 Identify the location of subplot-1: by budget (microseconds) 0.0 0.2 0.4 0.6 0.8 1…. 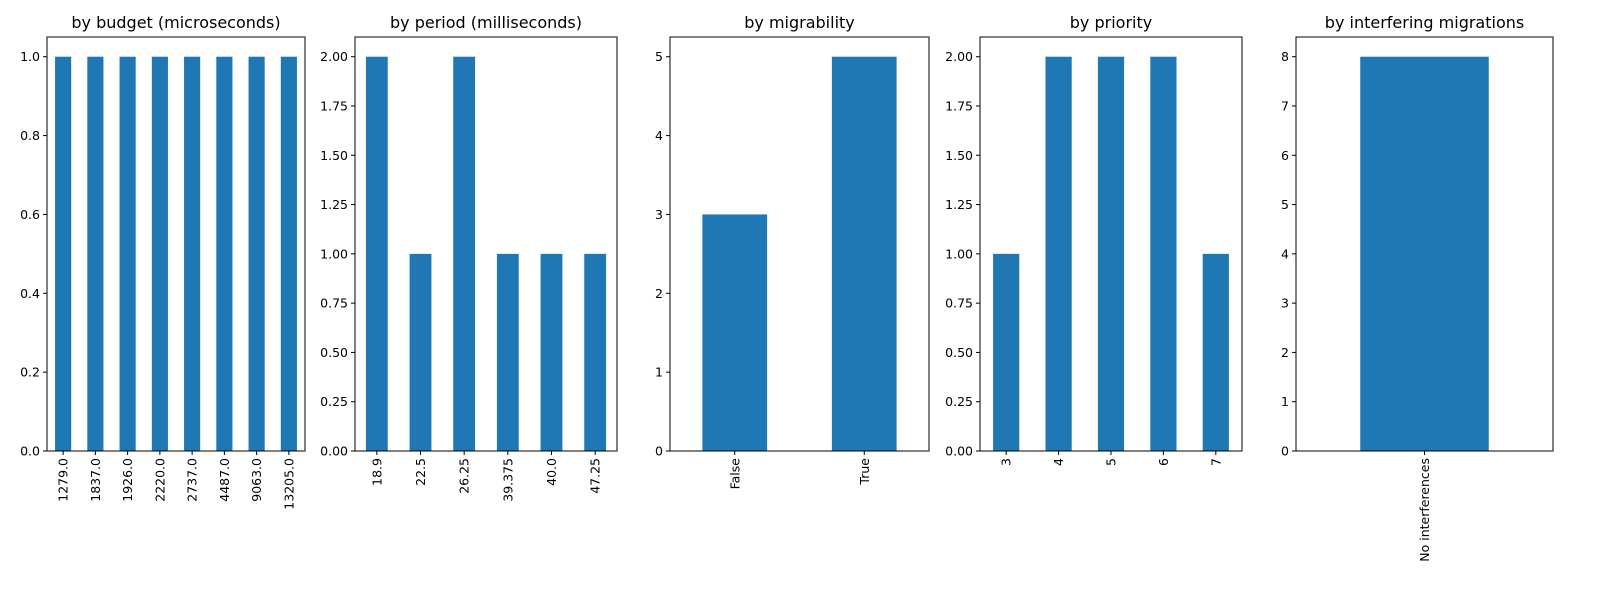
(163, 261).